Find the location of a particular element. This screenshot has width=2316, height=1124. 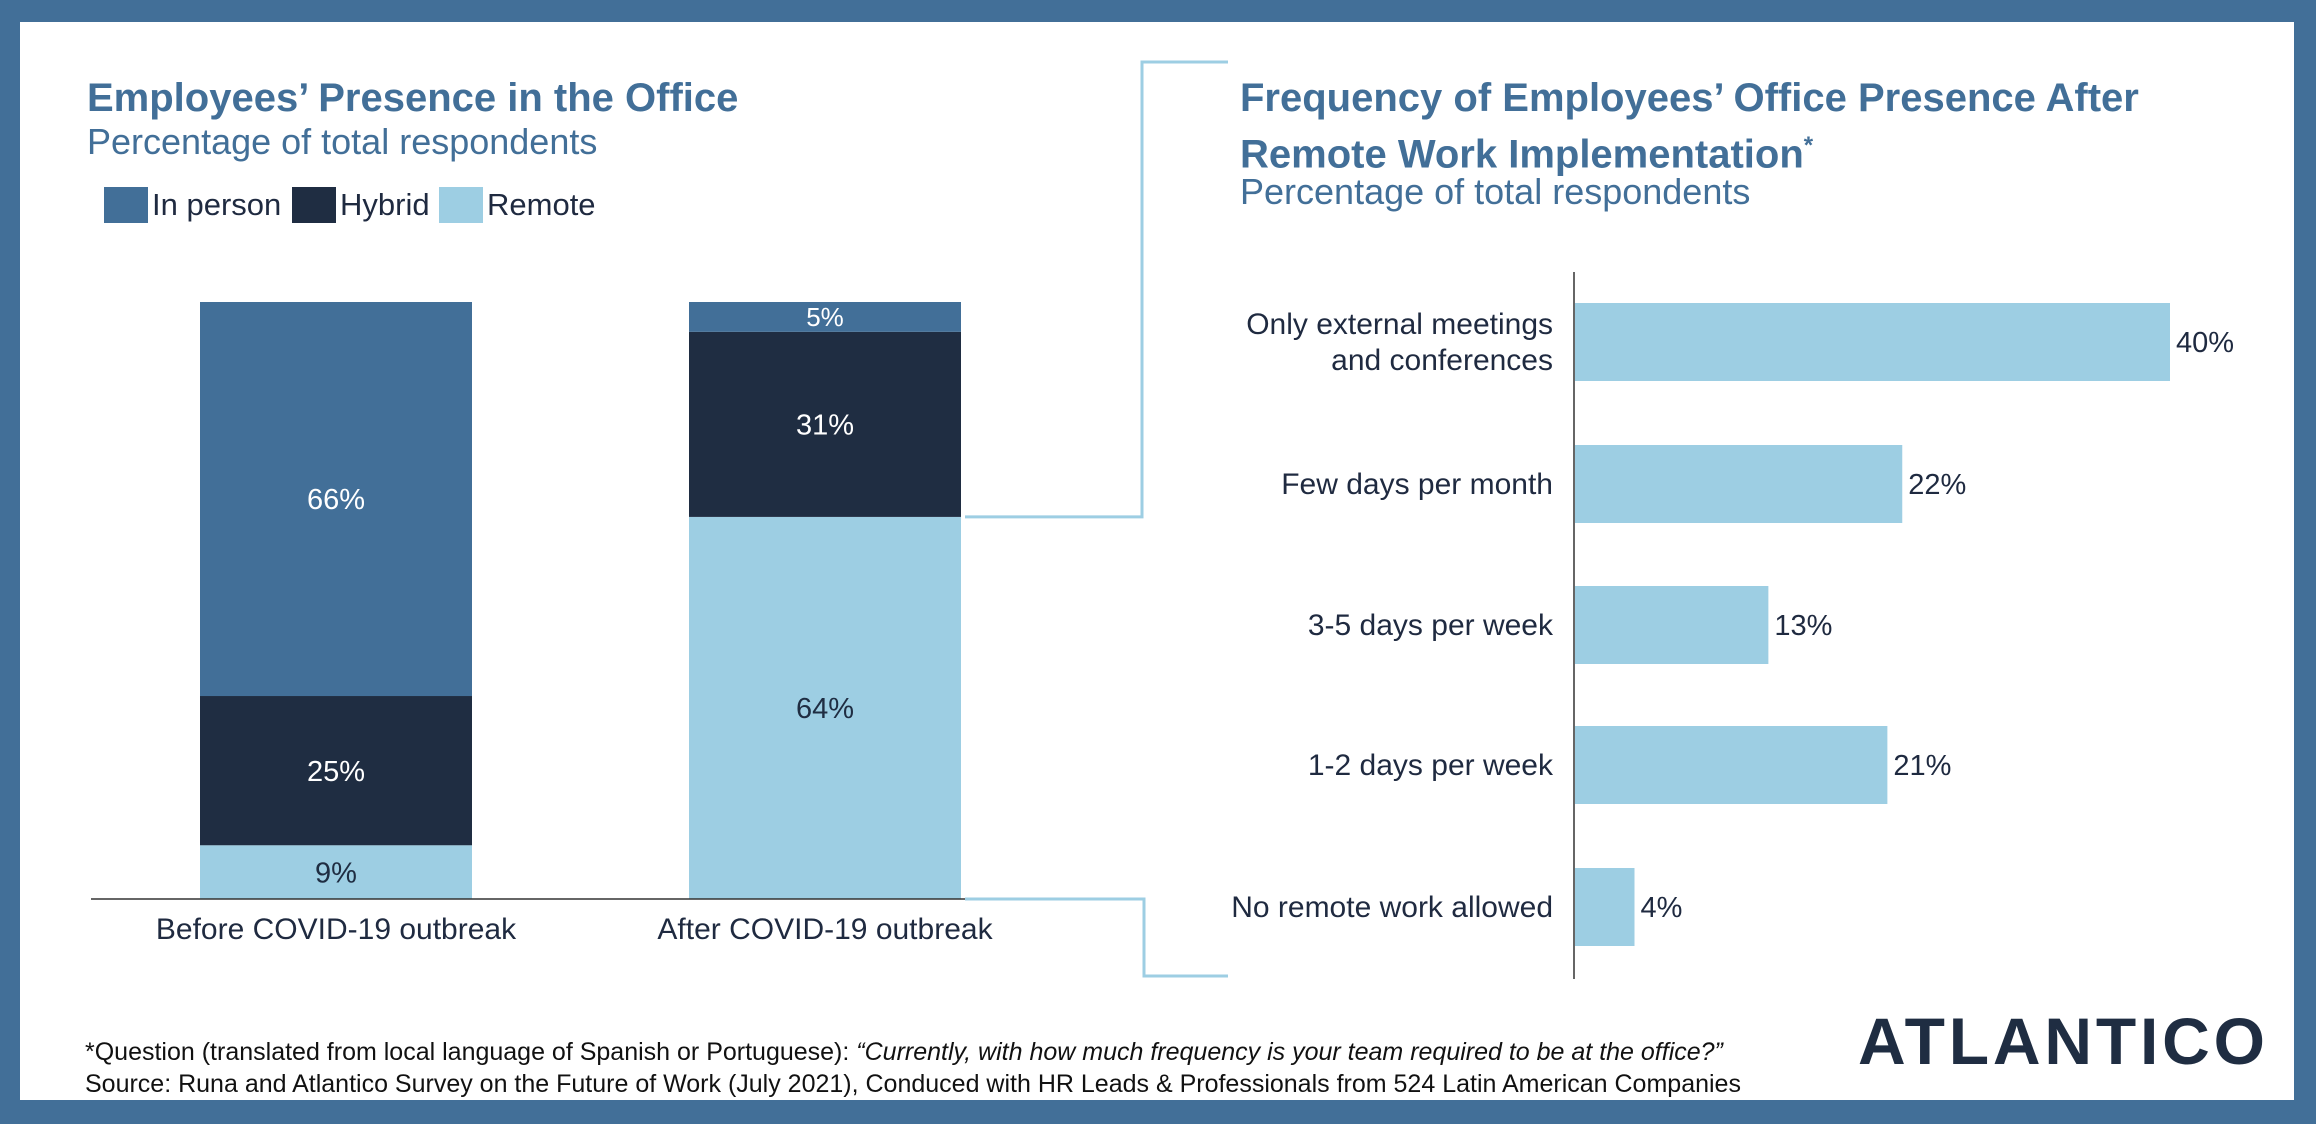

bar-data-label: 25% is located at coordinates (336, 772).